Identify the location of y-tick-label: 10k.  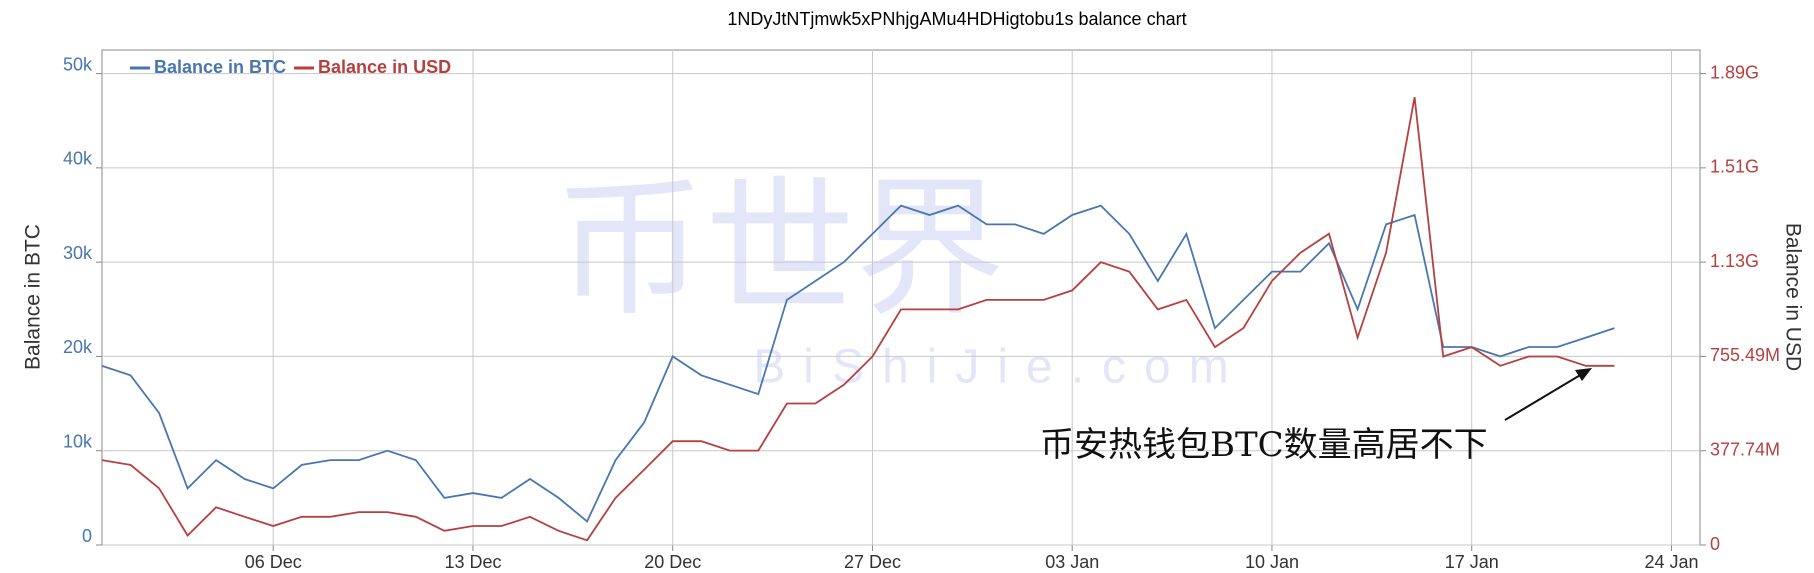
(78, 441).